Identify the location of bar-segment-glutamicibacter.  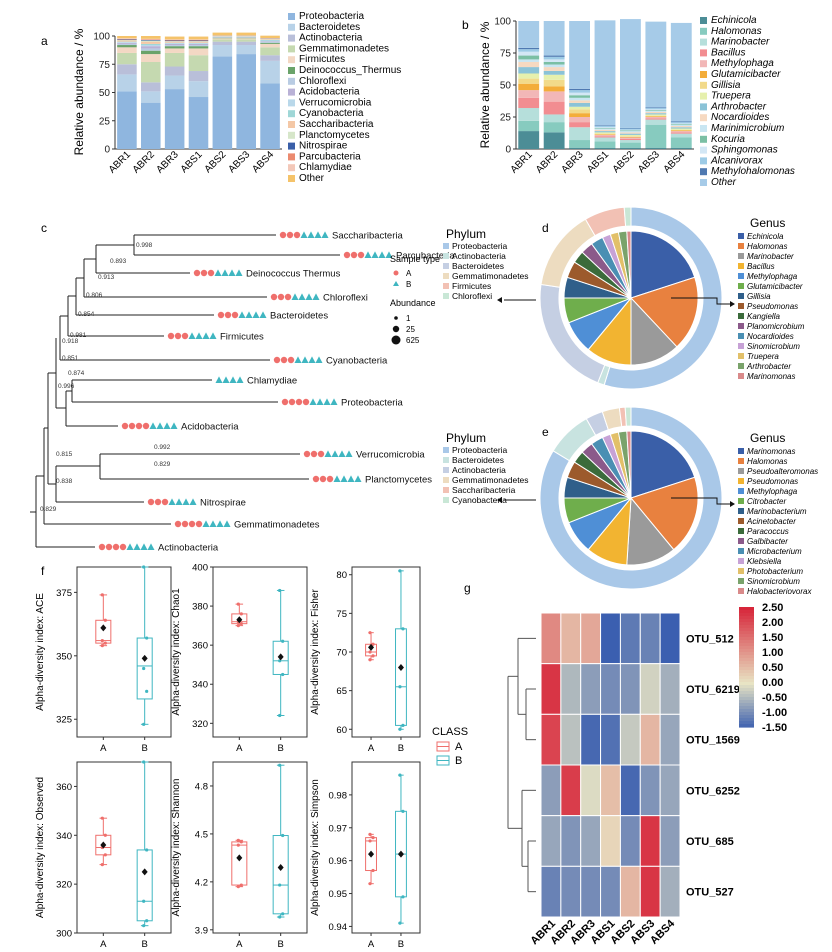
(554, 89).